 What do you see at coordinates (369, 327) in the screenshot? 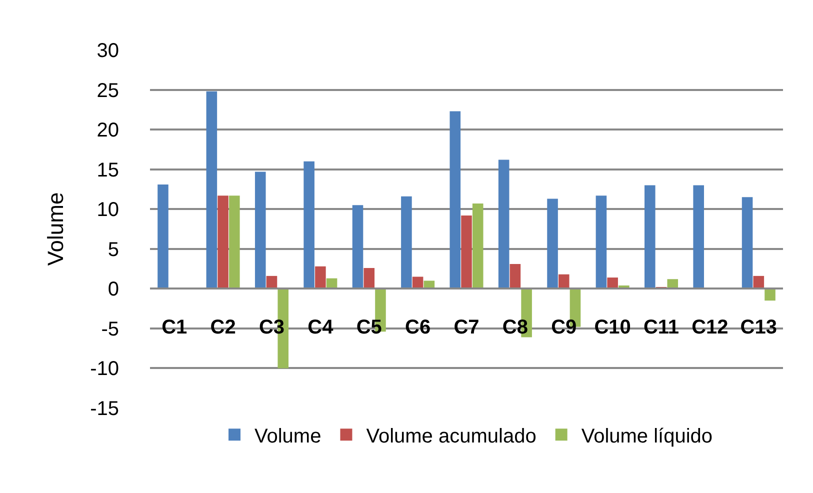
I see `x-tick-label: C5` at bounding box center [369, 327].